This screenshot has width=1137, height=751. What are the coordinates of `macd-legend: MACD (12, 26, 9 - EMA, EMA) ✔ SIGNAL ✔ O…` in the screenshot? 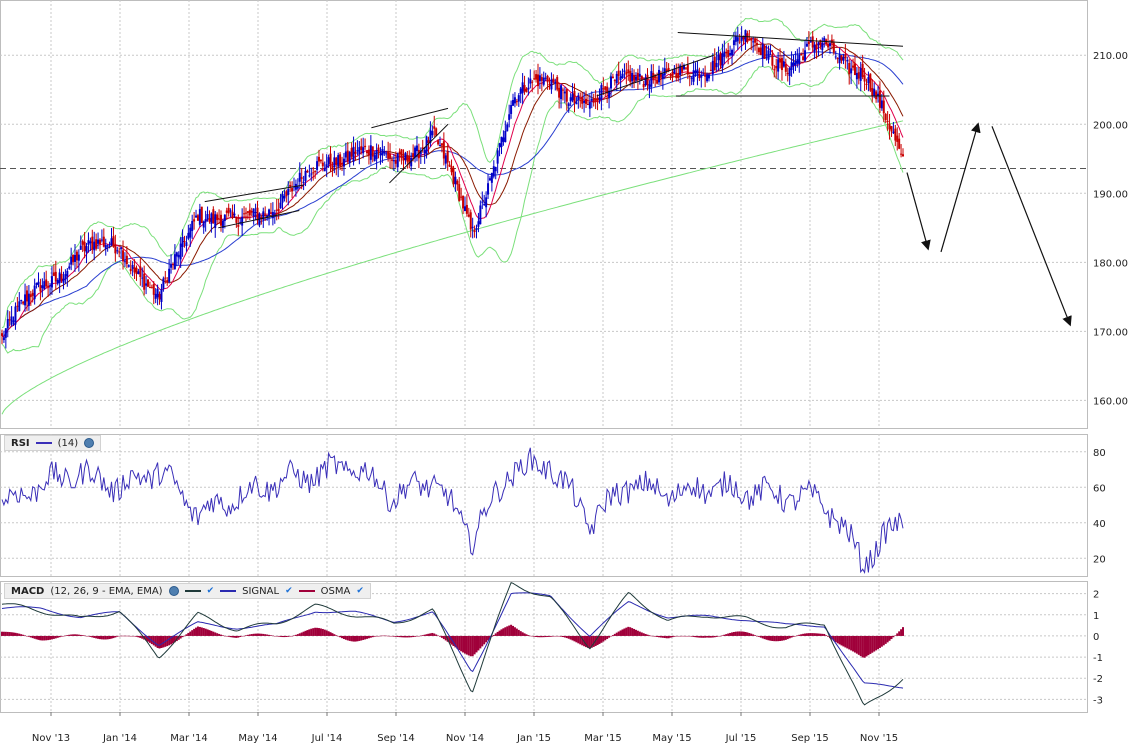 It's located at (187, 591).